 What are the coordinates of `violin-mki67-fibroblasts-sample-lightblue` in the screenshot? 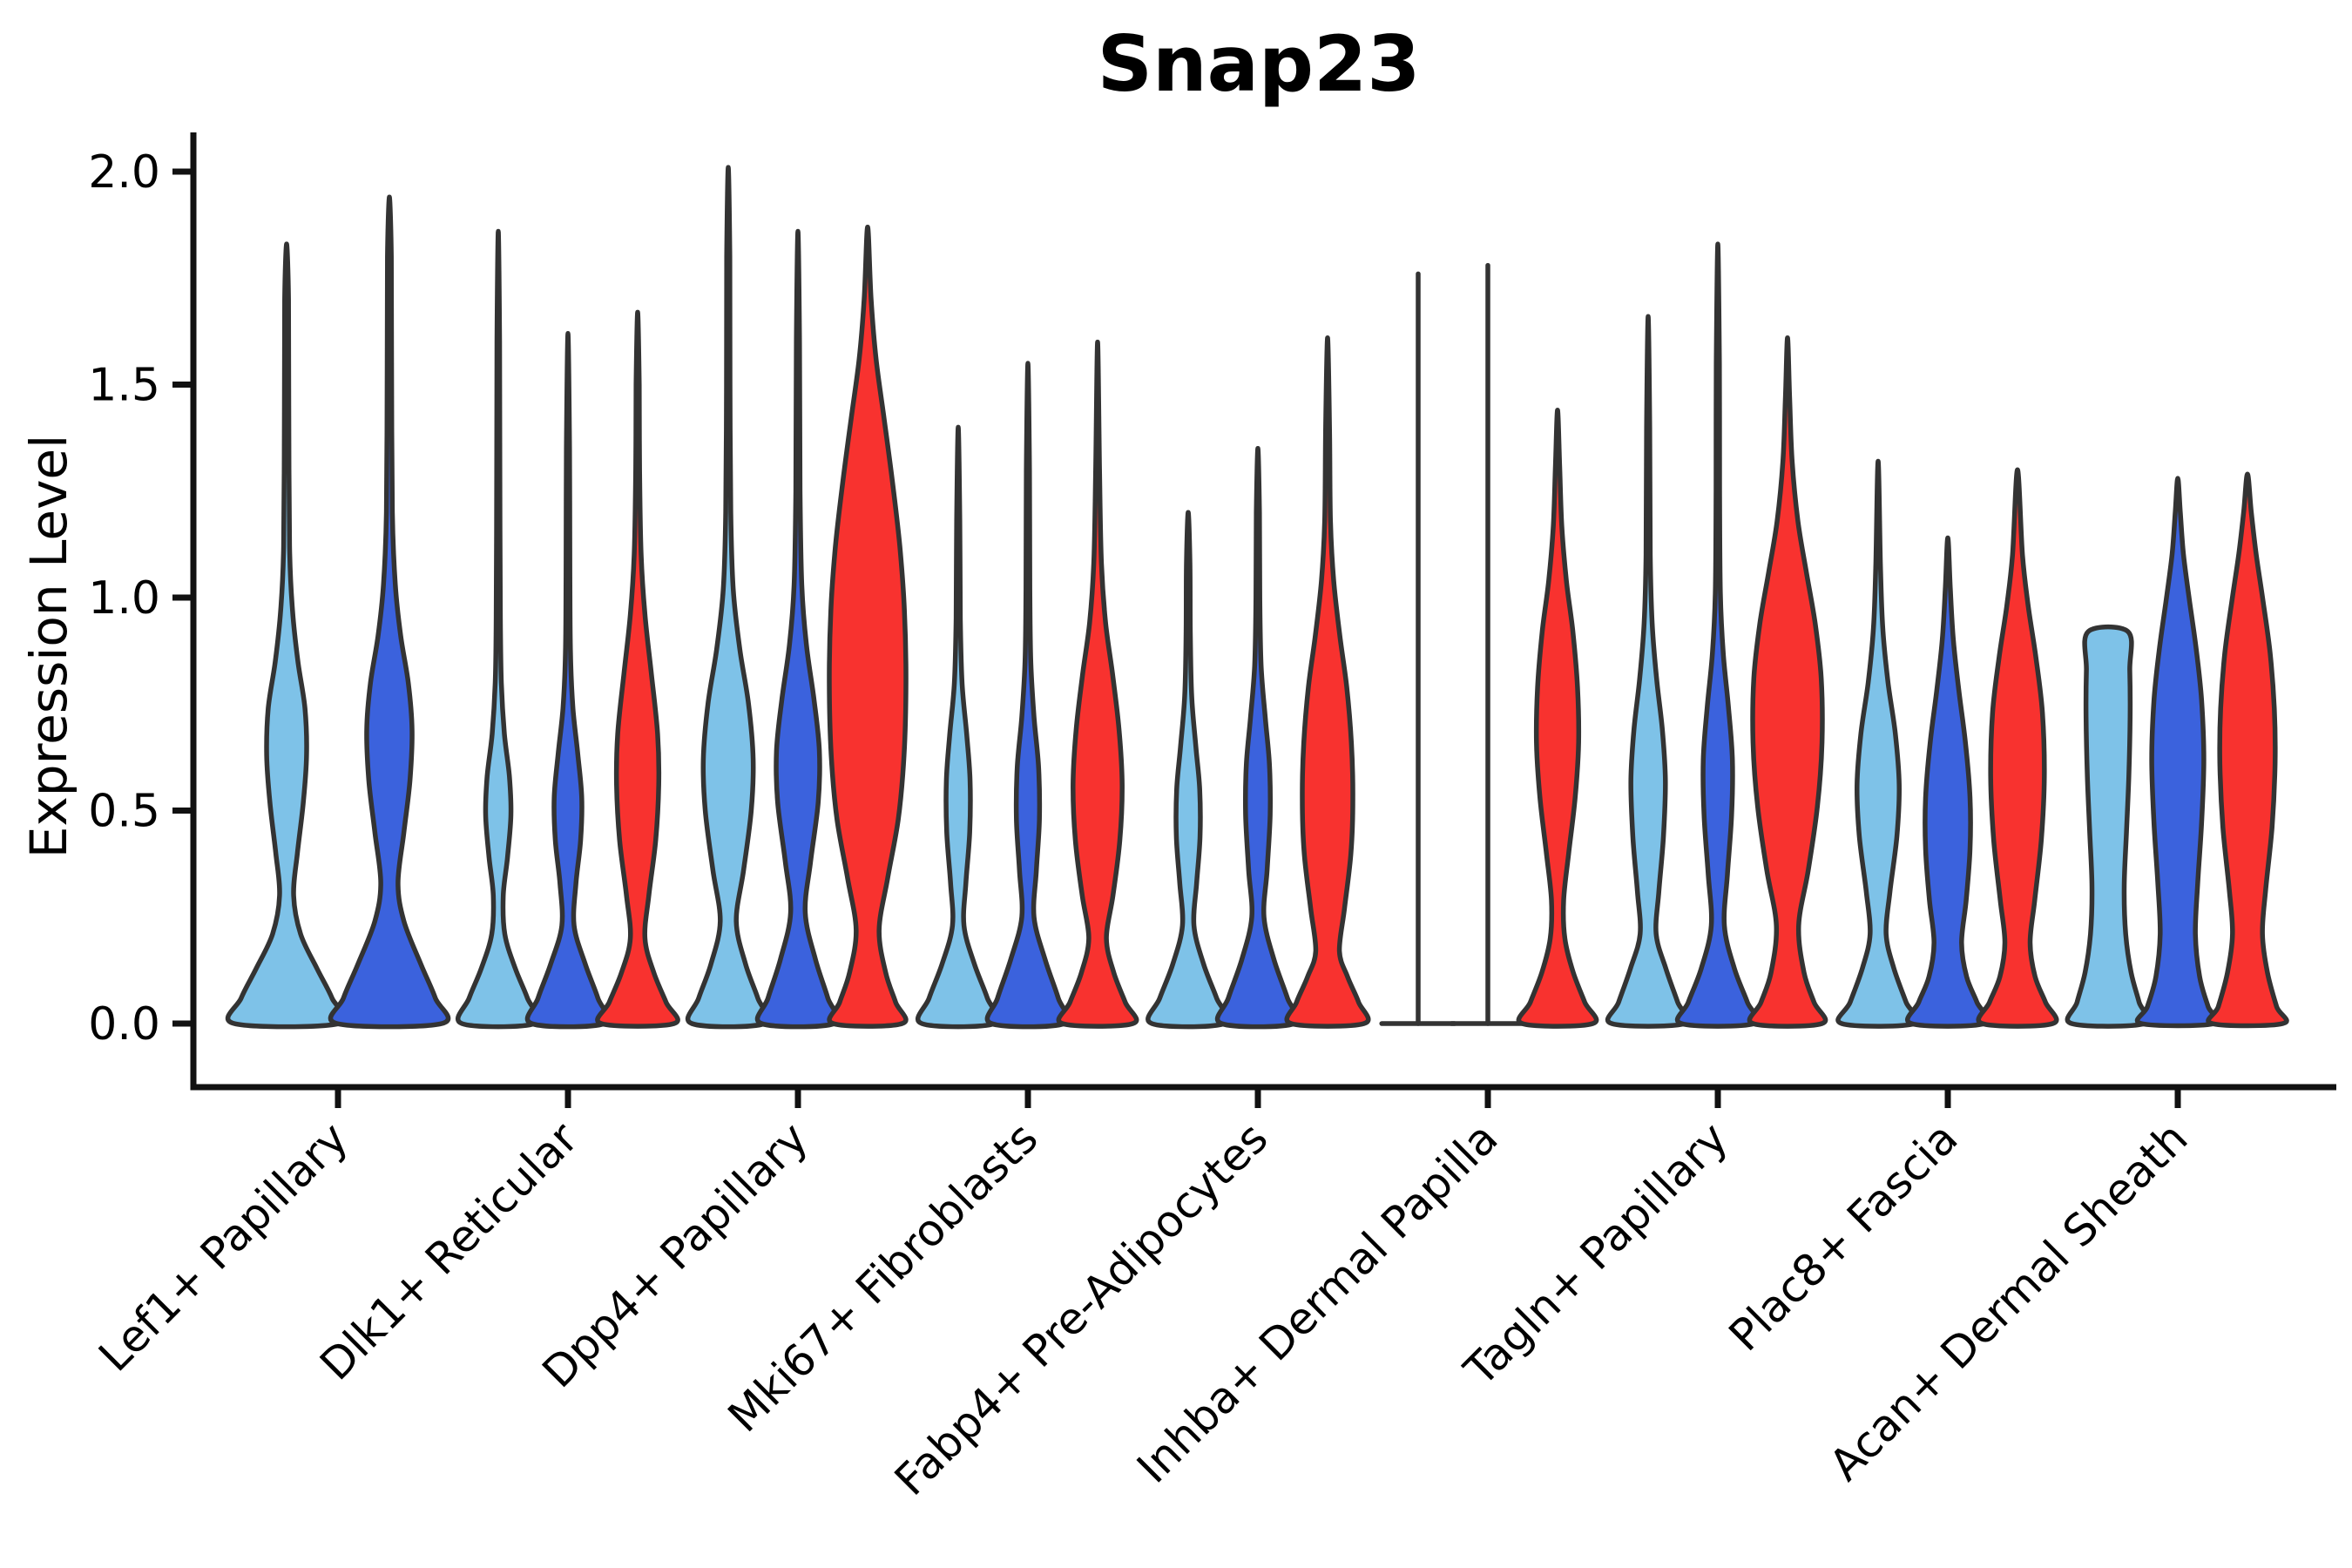 It's located at (958, 727).